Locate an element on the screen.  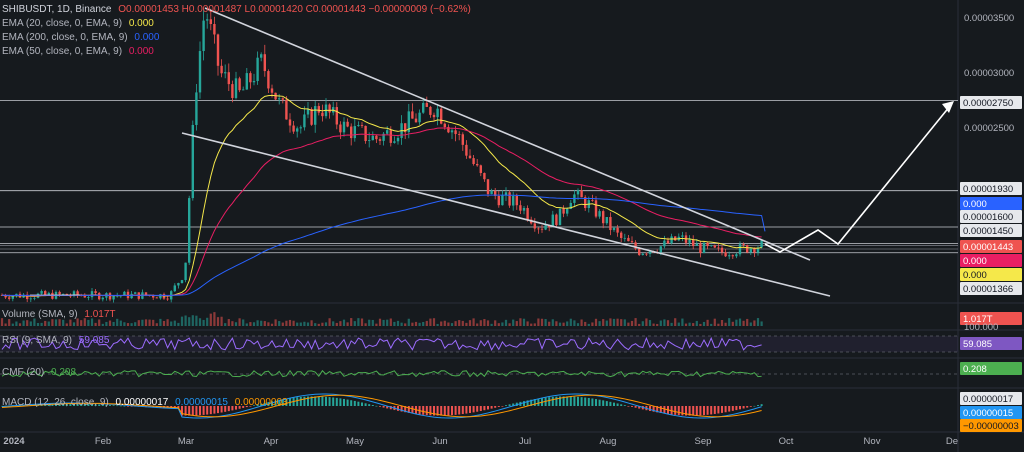
ema50-legend: EMA (50, close, 0, EMA, 9) 0.000 is located at coordinates (78, 51).